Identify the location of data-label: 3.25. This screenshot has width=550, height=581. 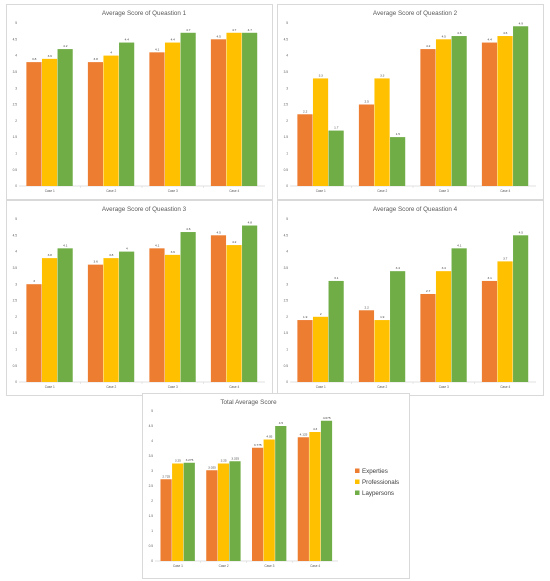
(224, 461).